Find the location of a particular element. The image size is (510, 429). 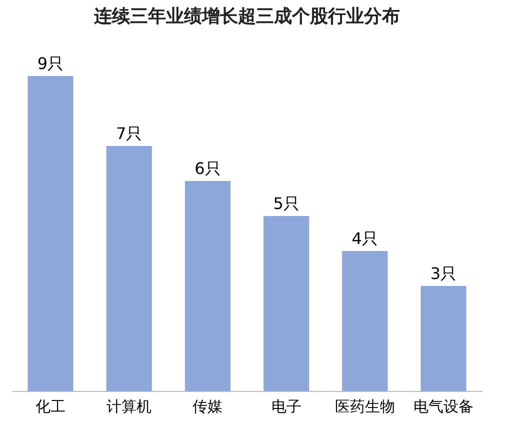

data-label: 6只 is located at coordinates (207, 168).